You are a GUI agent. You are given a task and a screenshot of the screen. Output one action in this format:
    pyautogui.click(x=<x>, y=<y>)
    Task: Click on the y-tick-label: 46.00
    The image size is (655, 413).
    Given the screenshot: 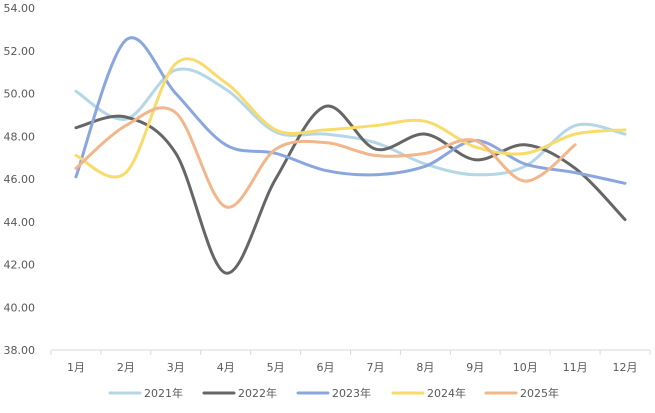 What is the action you would take?
    pyautogui.click(x=20, y=179)
    